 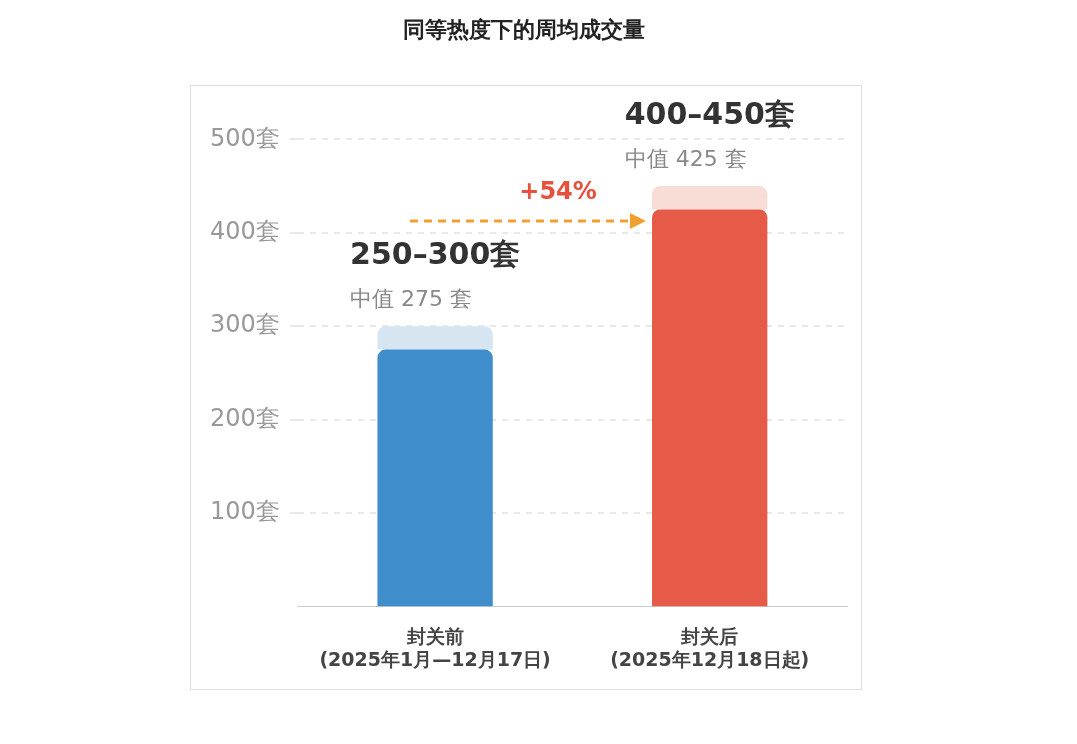 I want to click on data-label: 中值 425 套, so click(x=685, y=159).